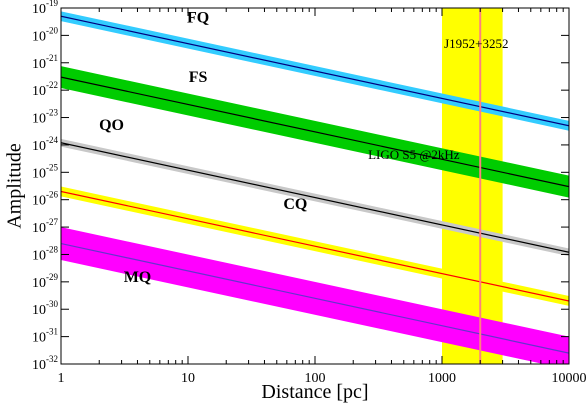 This screenshot has width=588, height=407. Describe the element at coordinates (138, 277) in the screenshot. I see `band-label-mq: MQ` at that location.